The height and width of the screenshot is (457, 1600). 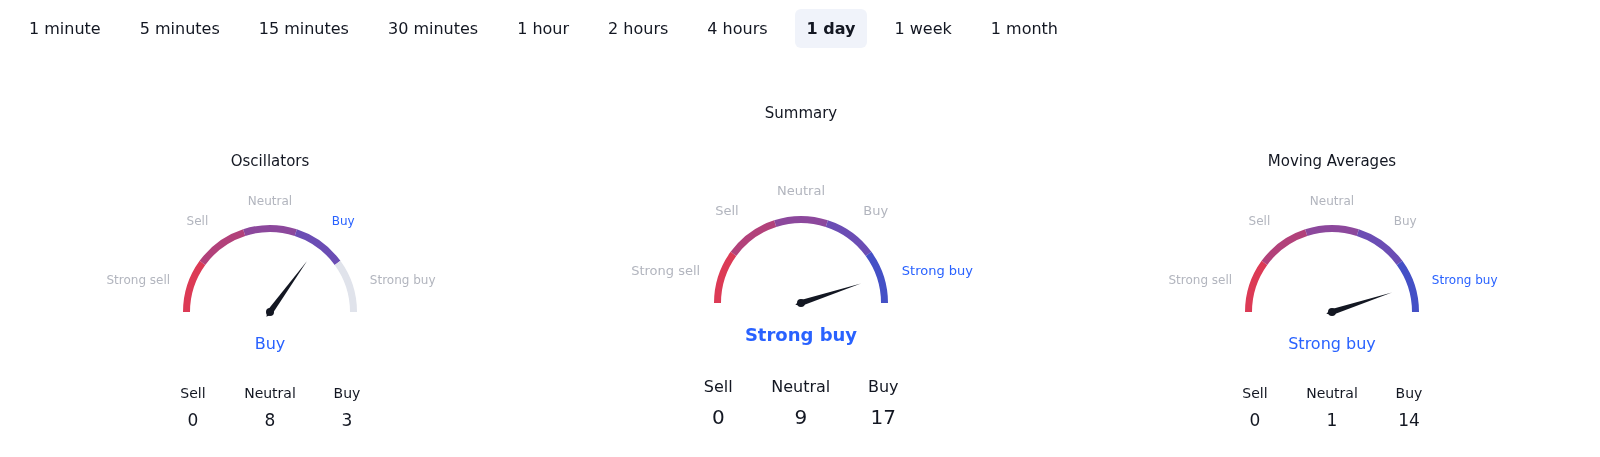 What do you see at coordinates (1332, 420) in the screenshot?
I see `data-label: 1` at bounding box center [1332, 420].